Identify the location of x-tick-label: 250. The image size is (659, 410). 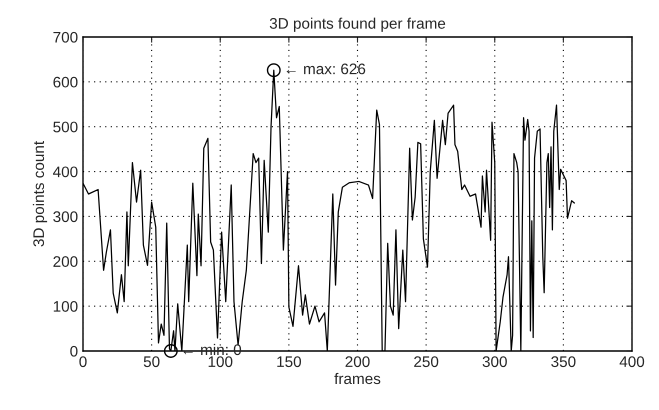
(426, 362).